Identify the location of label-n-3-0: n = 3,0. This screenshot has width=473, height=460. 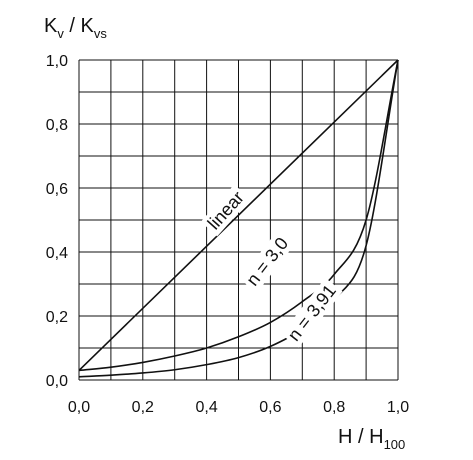
(267, 261).